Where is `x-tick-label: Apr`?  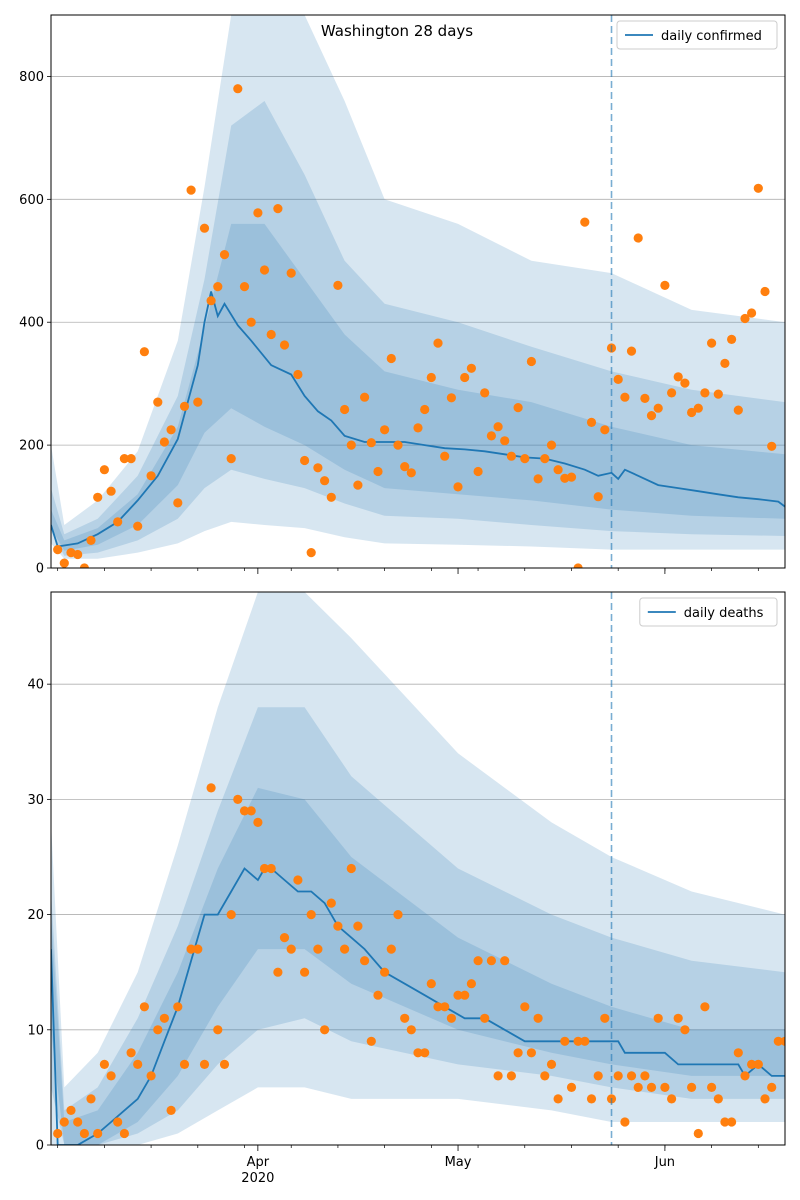 x-tick-label: Apr is located at coordinates (258, 1162).